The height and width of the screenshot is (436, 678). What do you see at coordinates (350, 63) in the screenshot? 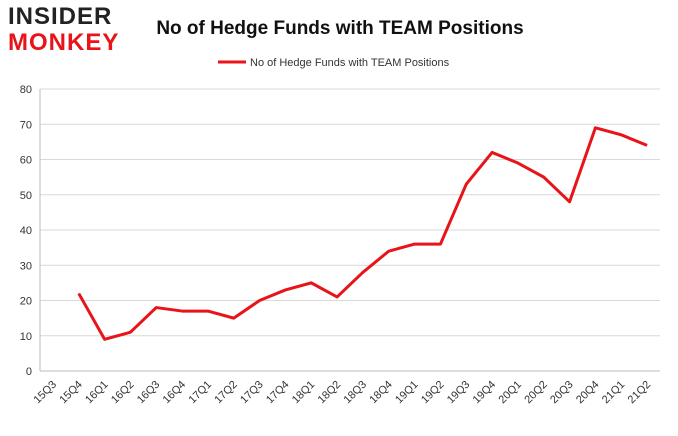
I see `legend-label: No of Hedge Funds with TEAM Positions` at bounding box center [350, 63].